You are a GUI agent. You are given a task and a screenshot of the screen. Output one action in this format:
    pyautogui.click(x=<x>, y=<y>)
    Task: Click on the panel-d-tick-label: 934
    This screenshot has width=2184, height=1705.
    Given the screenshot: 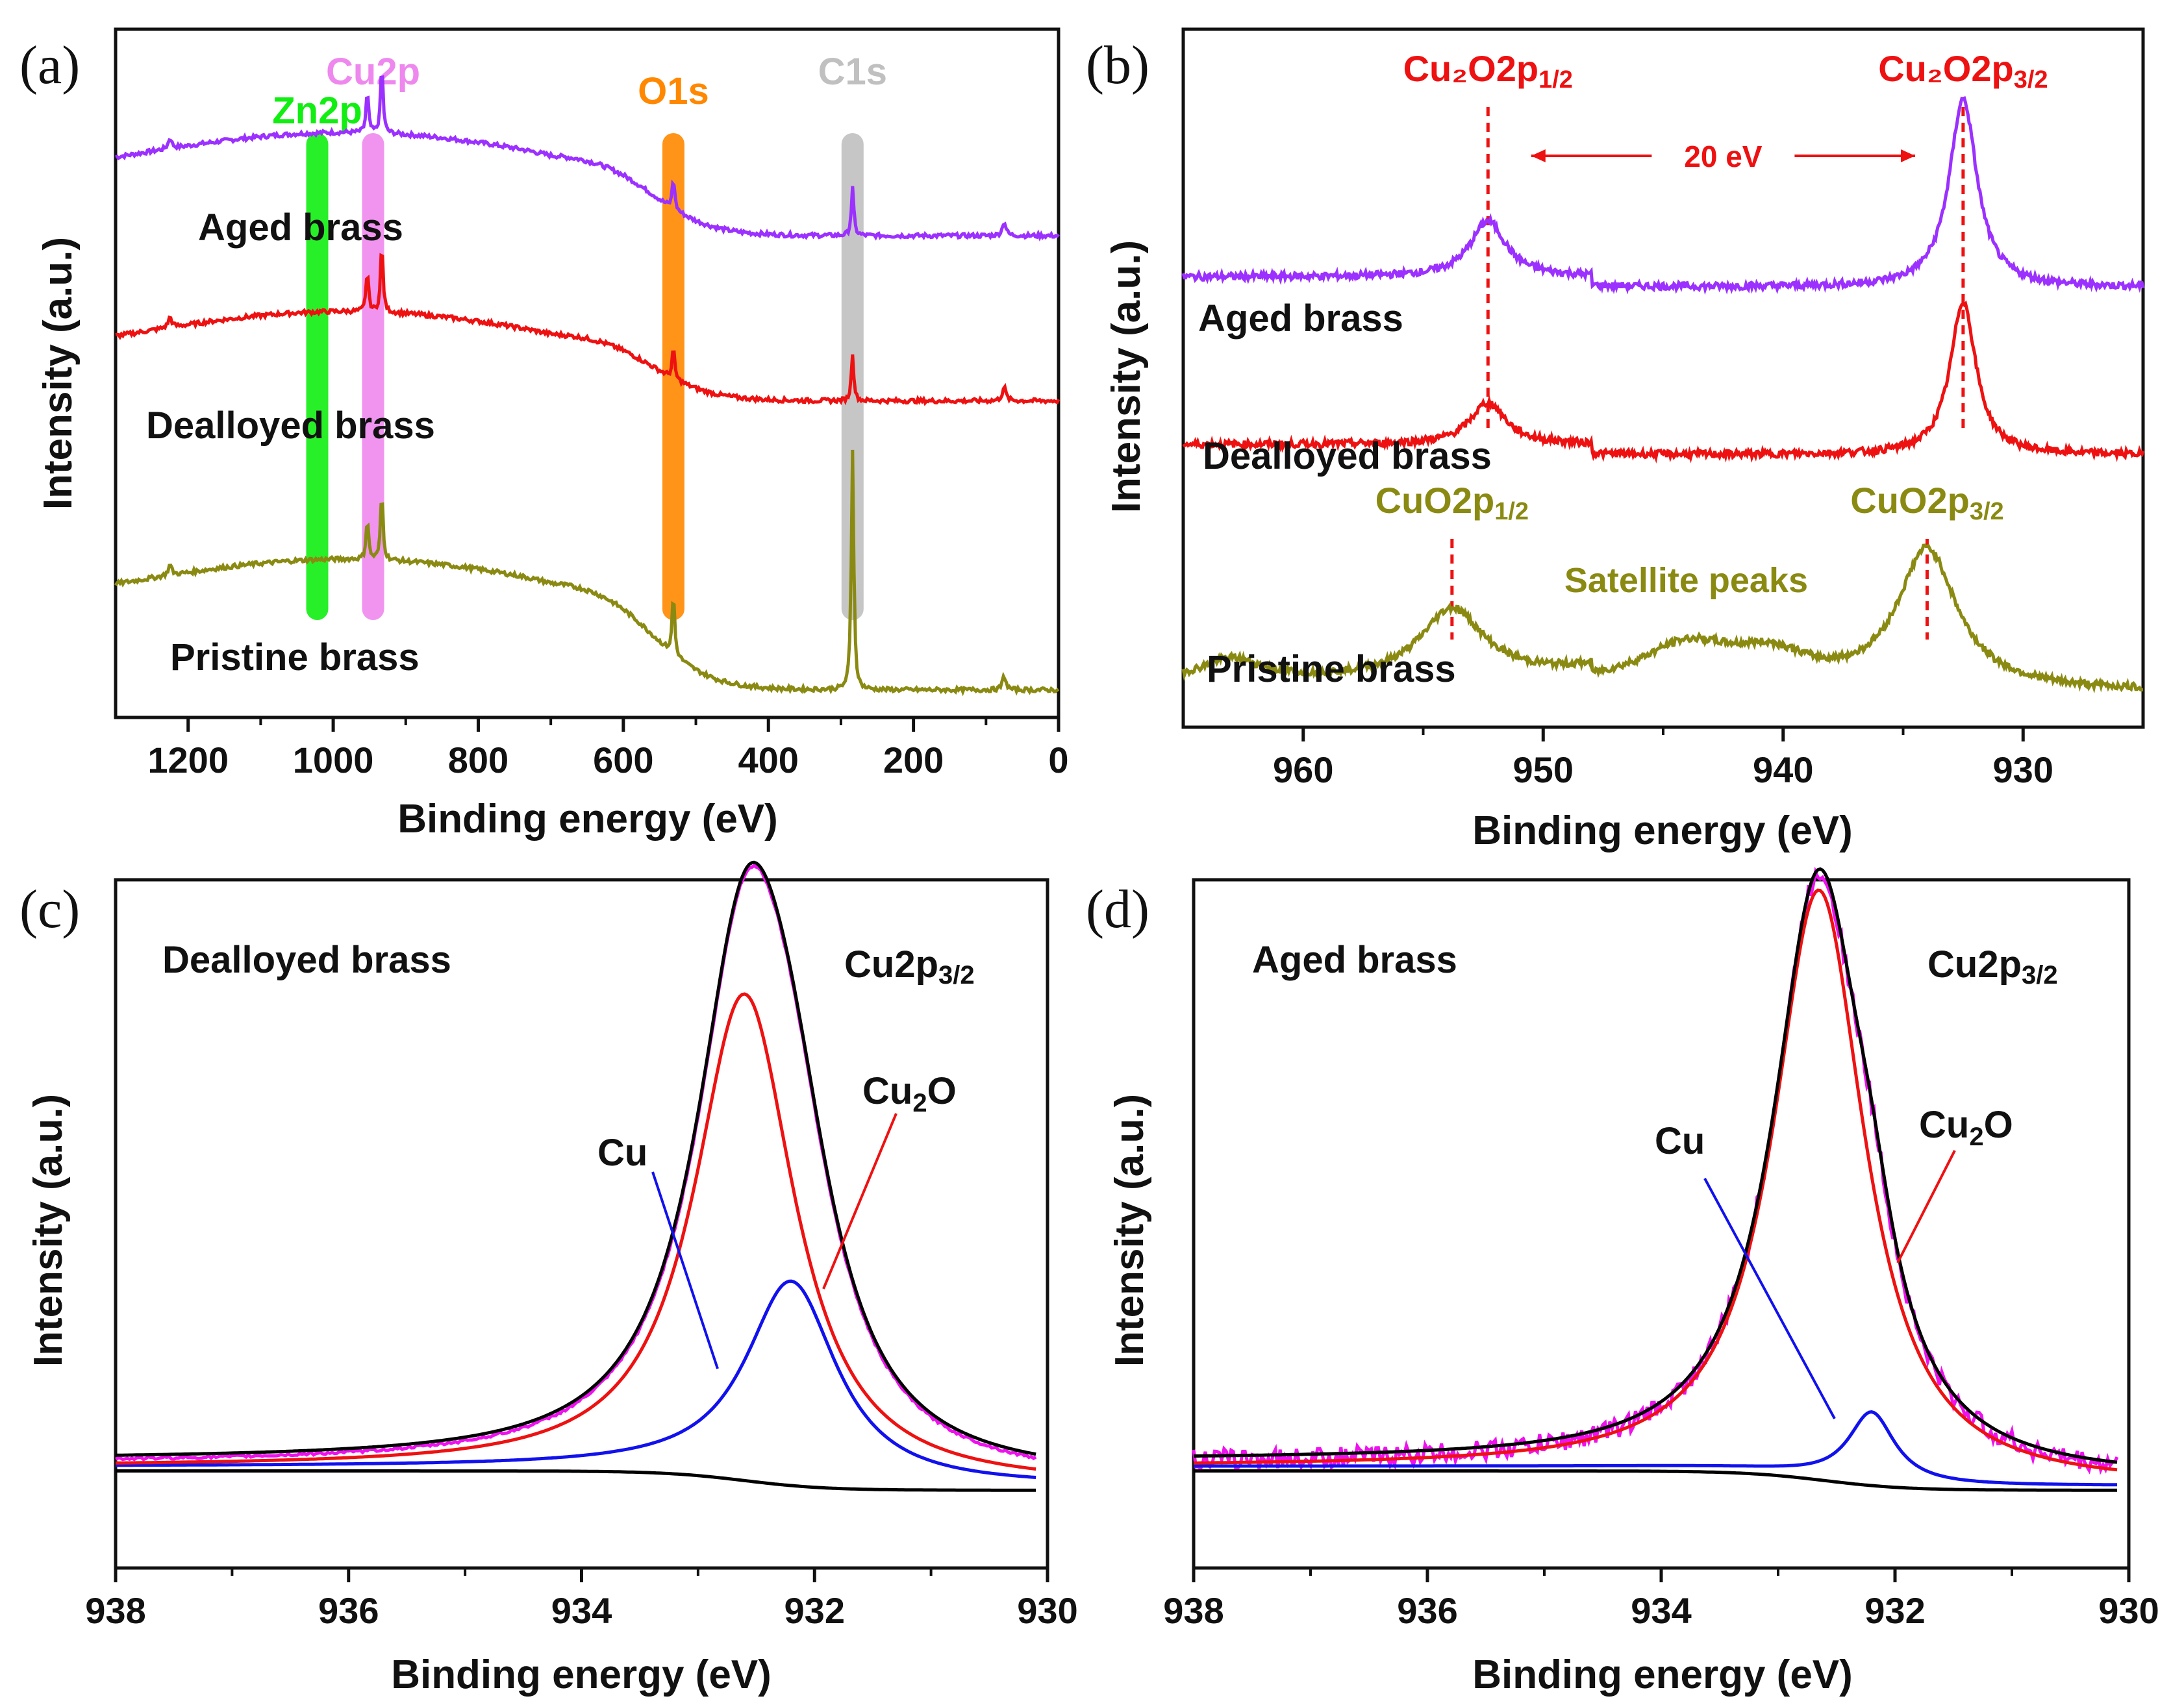 What is the action you would take?
    pyautogui.click(x=1661, y=1610)
    